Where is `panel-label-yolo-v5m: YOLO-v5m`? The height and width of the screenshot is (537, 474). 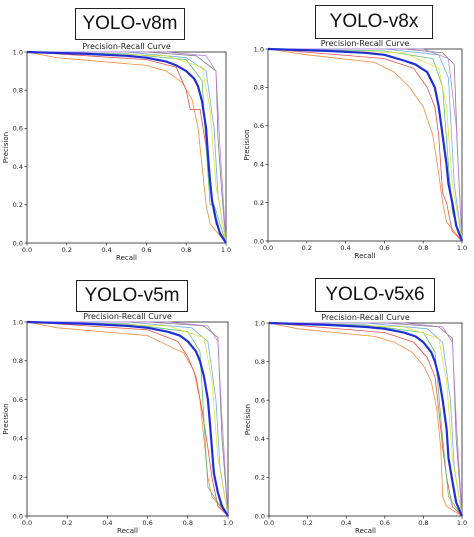
panel-label-yolo-v5m: YOLO-v5m is located at coordinates (132, 296).